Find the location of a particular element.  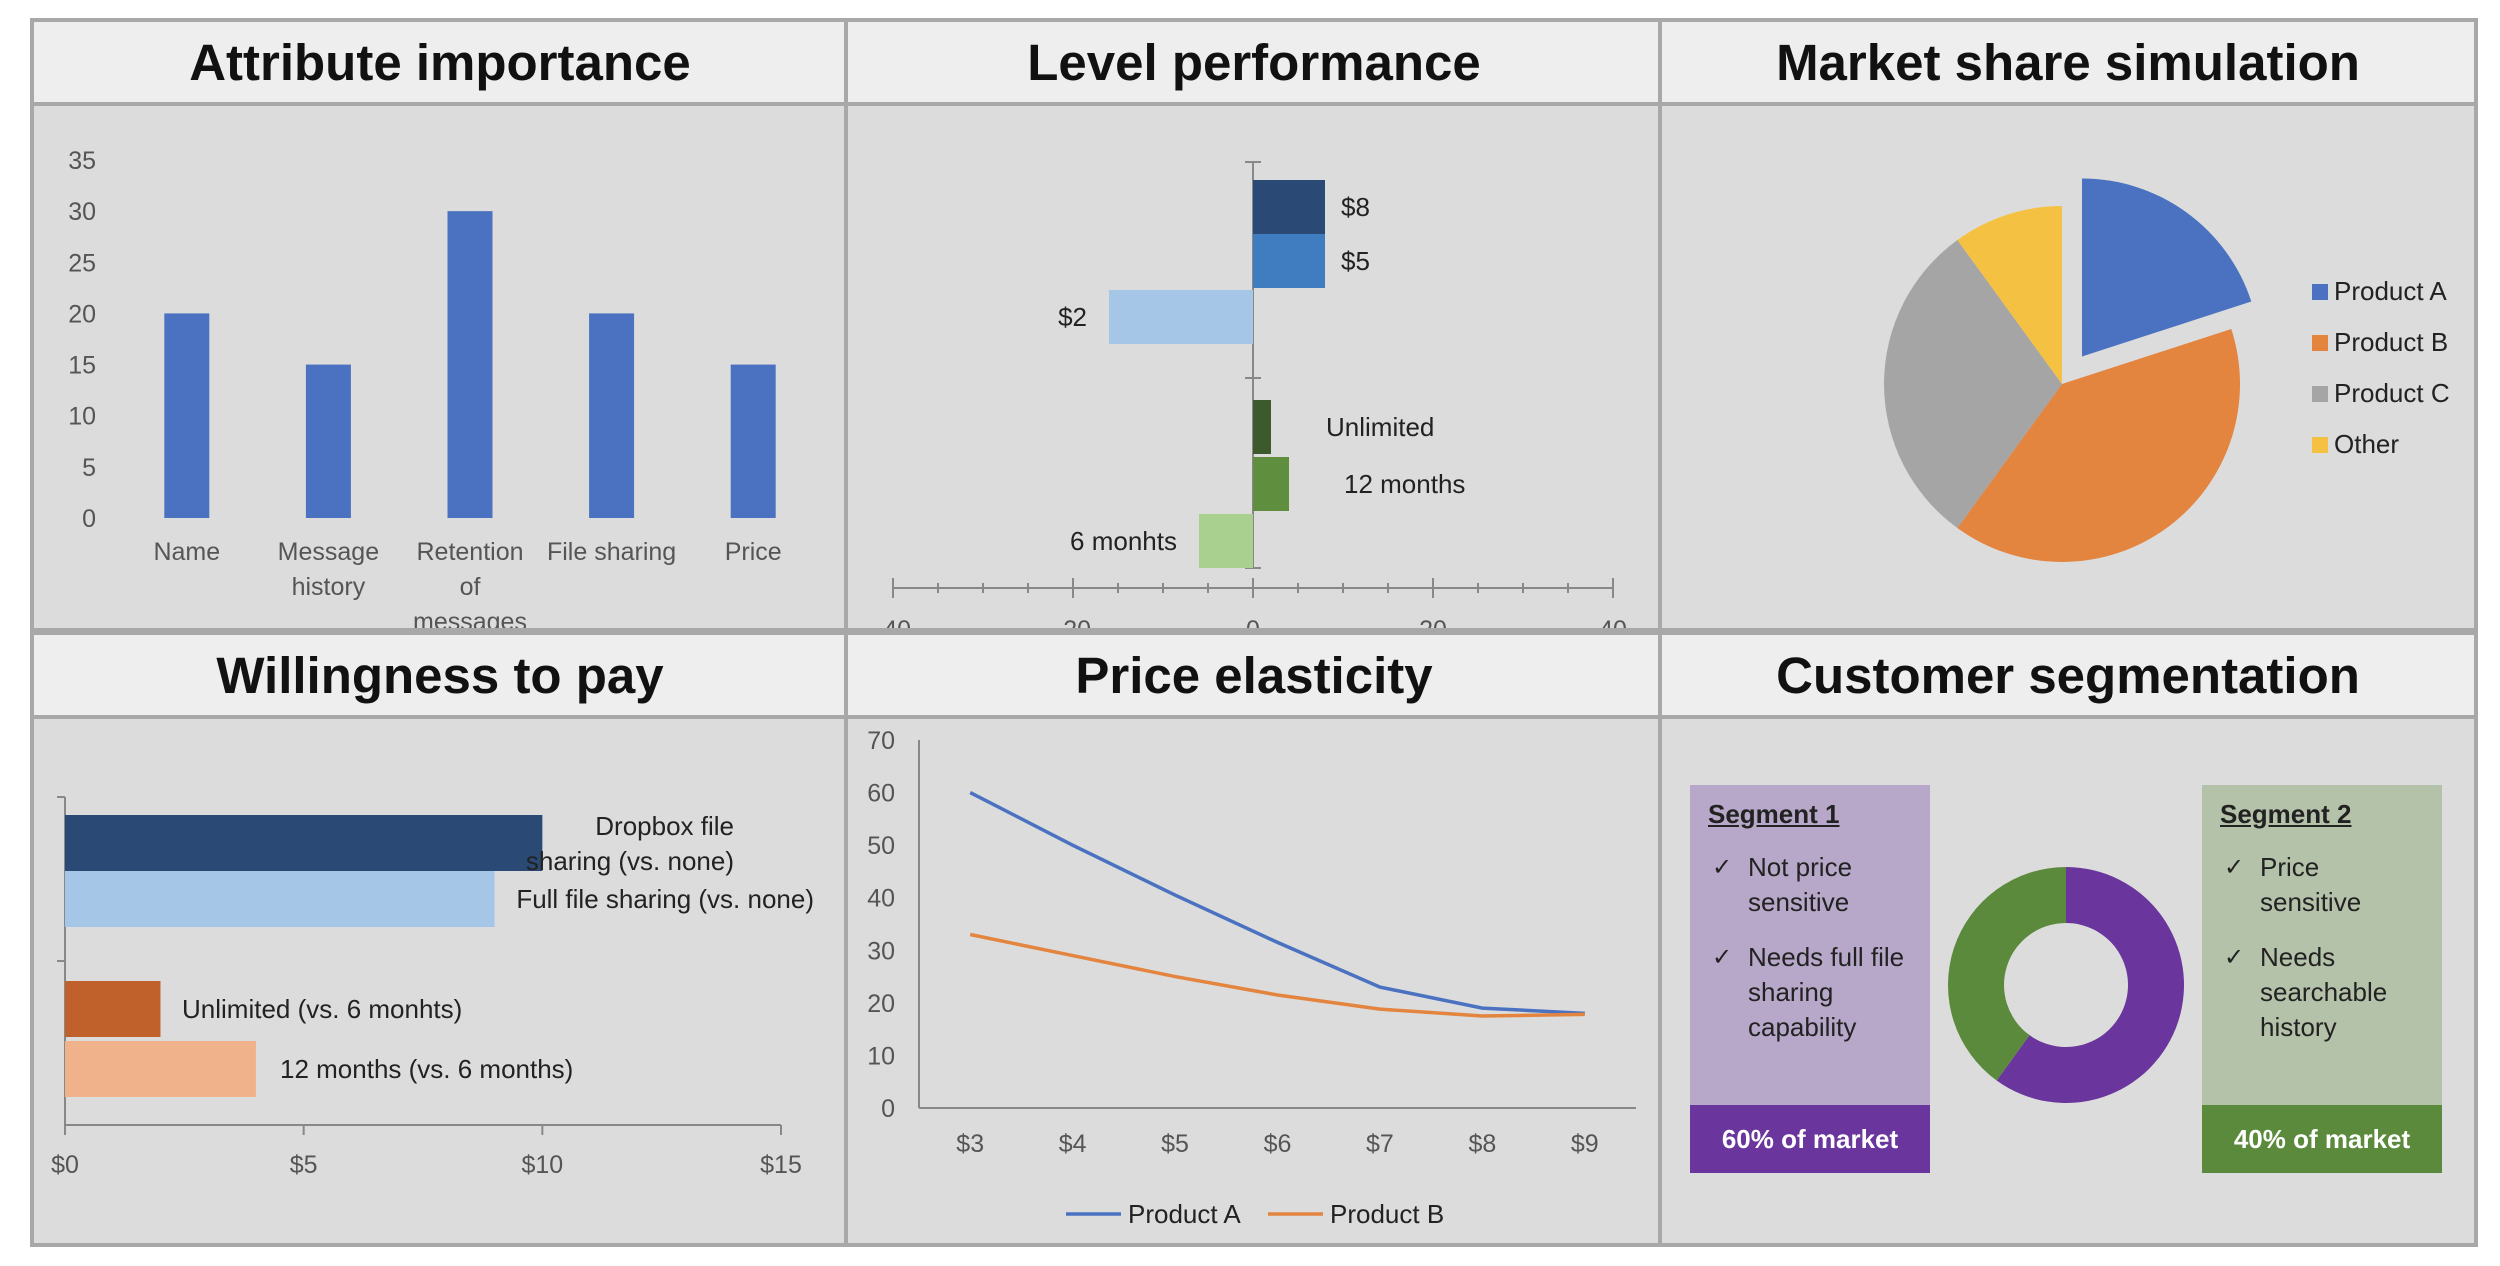

x-tick-label: -40 is located at coordinates (893, 622).